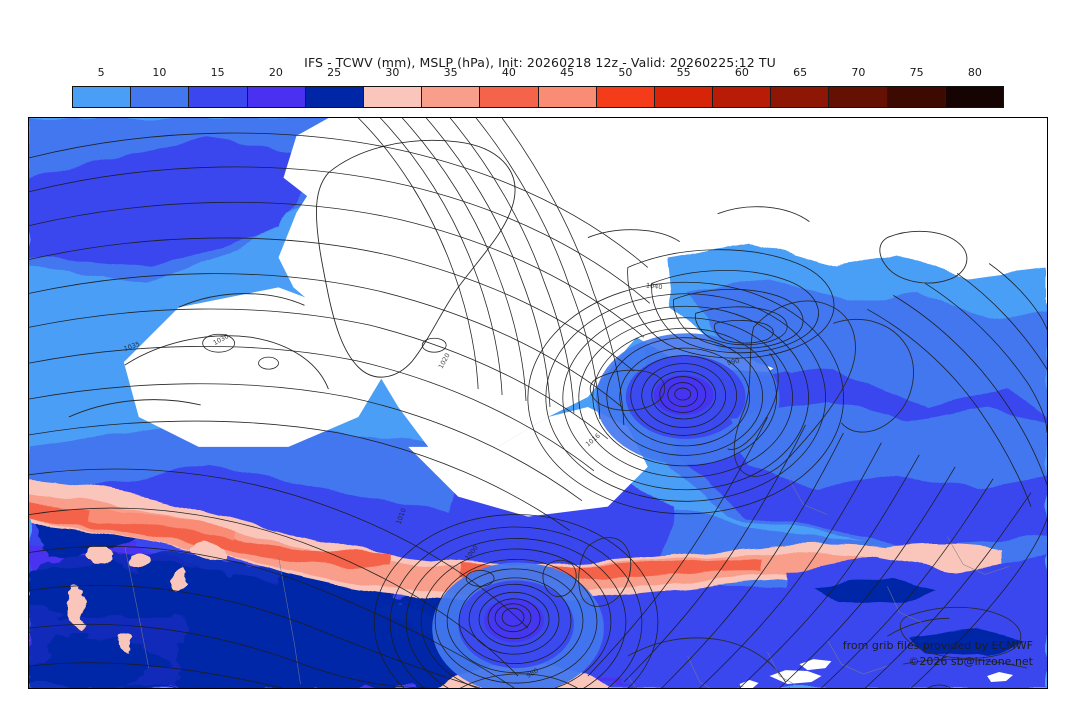 Image resolution: width=1080 pixels, height=718 pixels. I want to click on colorbar-tick: 50, so click(625, 72).